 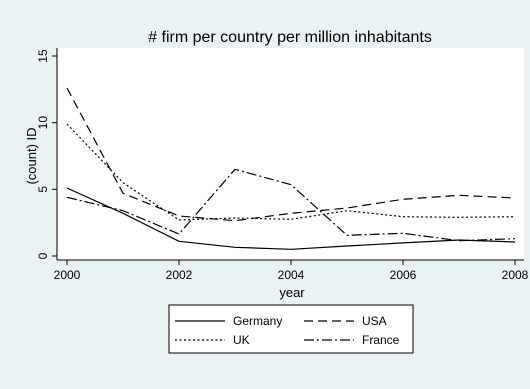 I want to click on legend-label-uk: UK, so click(x=241, y=340).